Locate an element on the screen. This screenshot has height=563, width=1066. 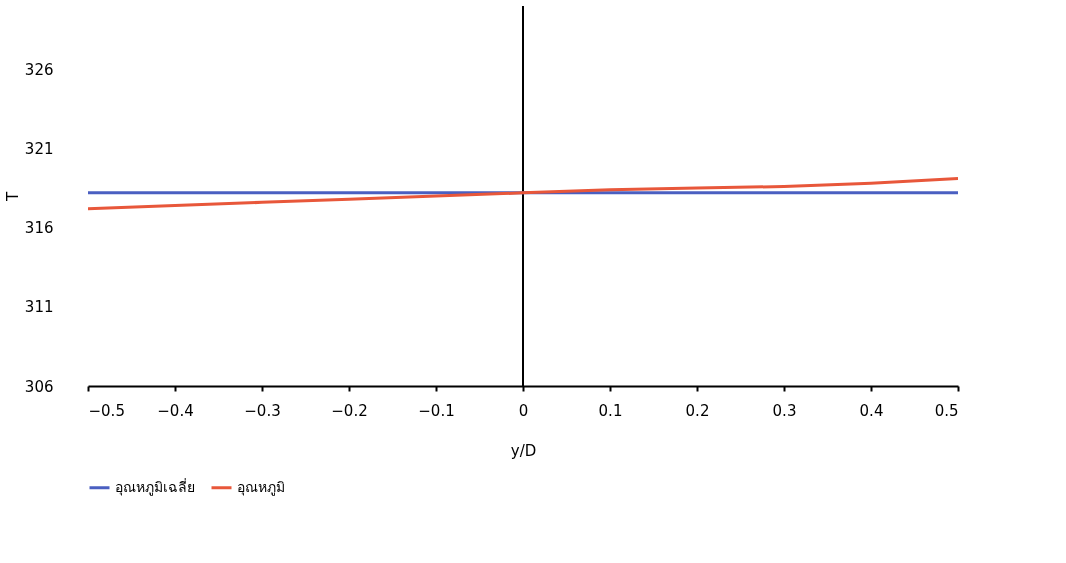
x-tick-label: −0.2 is located at coordinates (349, 410).